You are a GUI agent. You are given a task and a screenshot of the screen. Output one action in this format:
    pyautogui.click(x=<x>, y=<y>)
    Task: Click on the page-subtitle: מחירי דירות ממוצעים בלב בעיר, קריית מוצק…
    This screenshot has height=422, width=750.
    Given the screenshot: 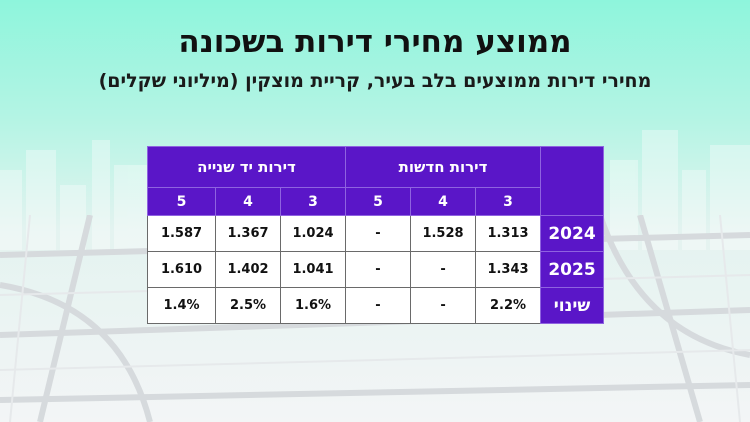 What is the action you would take?
    pyautogui.click(x=375, y=81)
    